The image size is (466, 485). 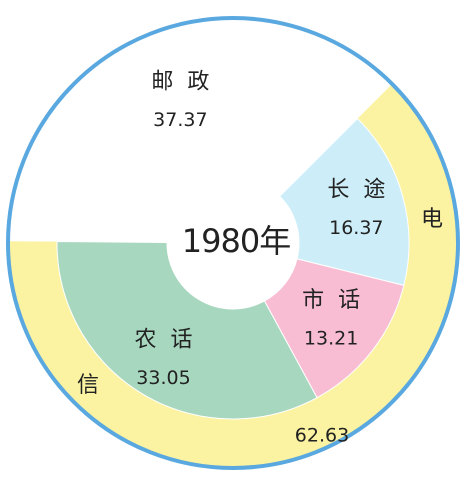 I want to click on outer-label: 信, so click(x=95, y=385).